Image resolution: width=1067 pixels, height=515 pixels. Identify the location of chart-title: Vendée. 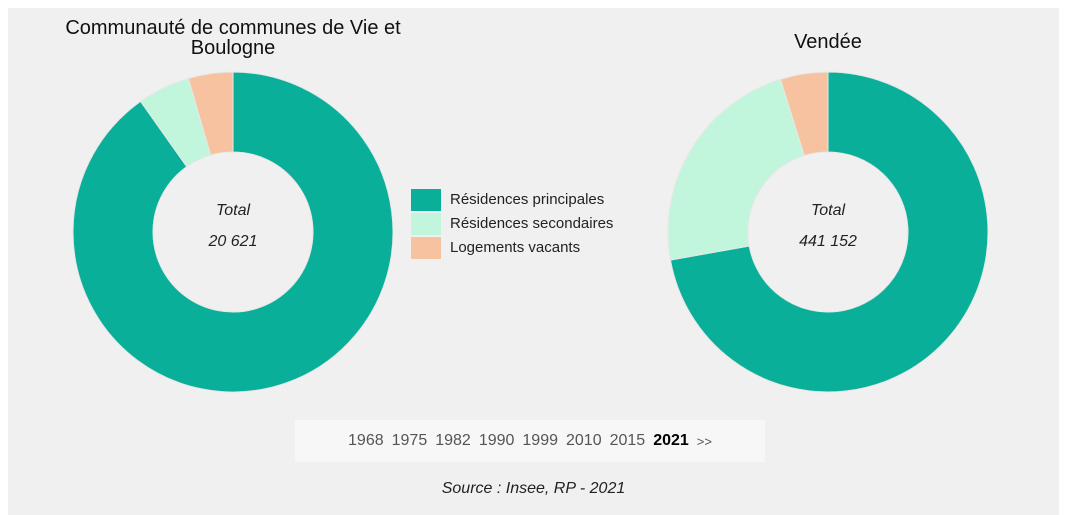
(828, 42).